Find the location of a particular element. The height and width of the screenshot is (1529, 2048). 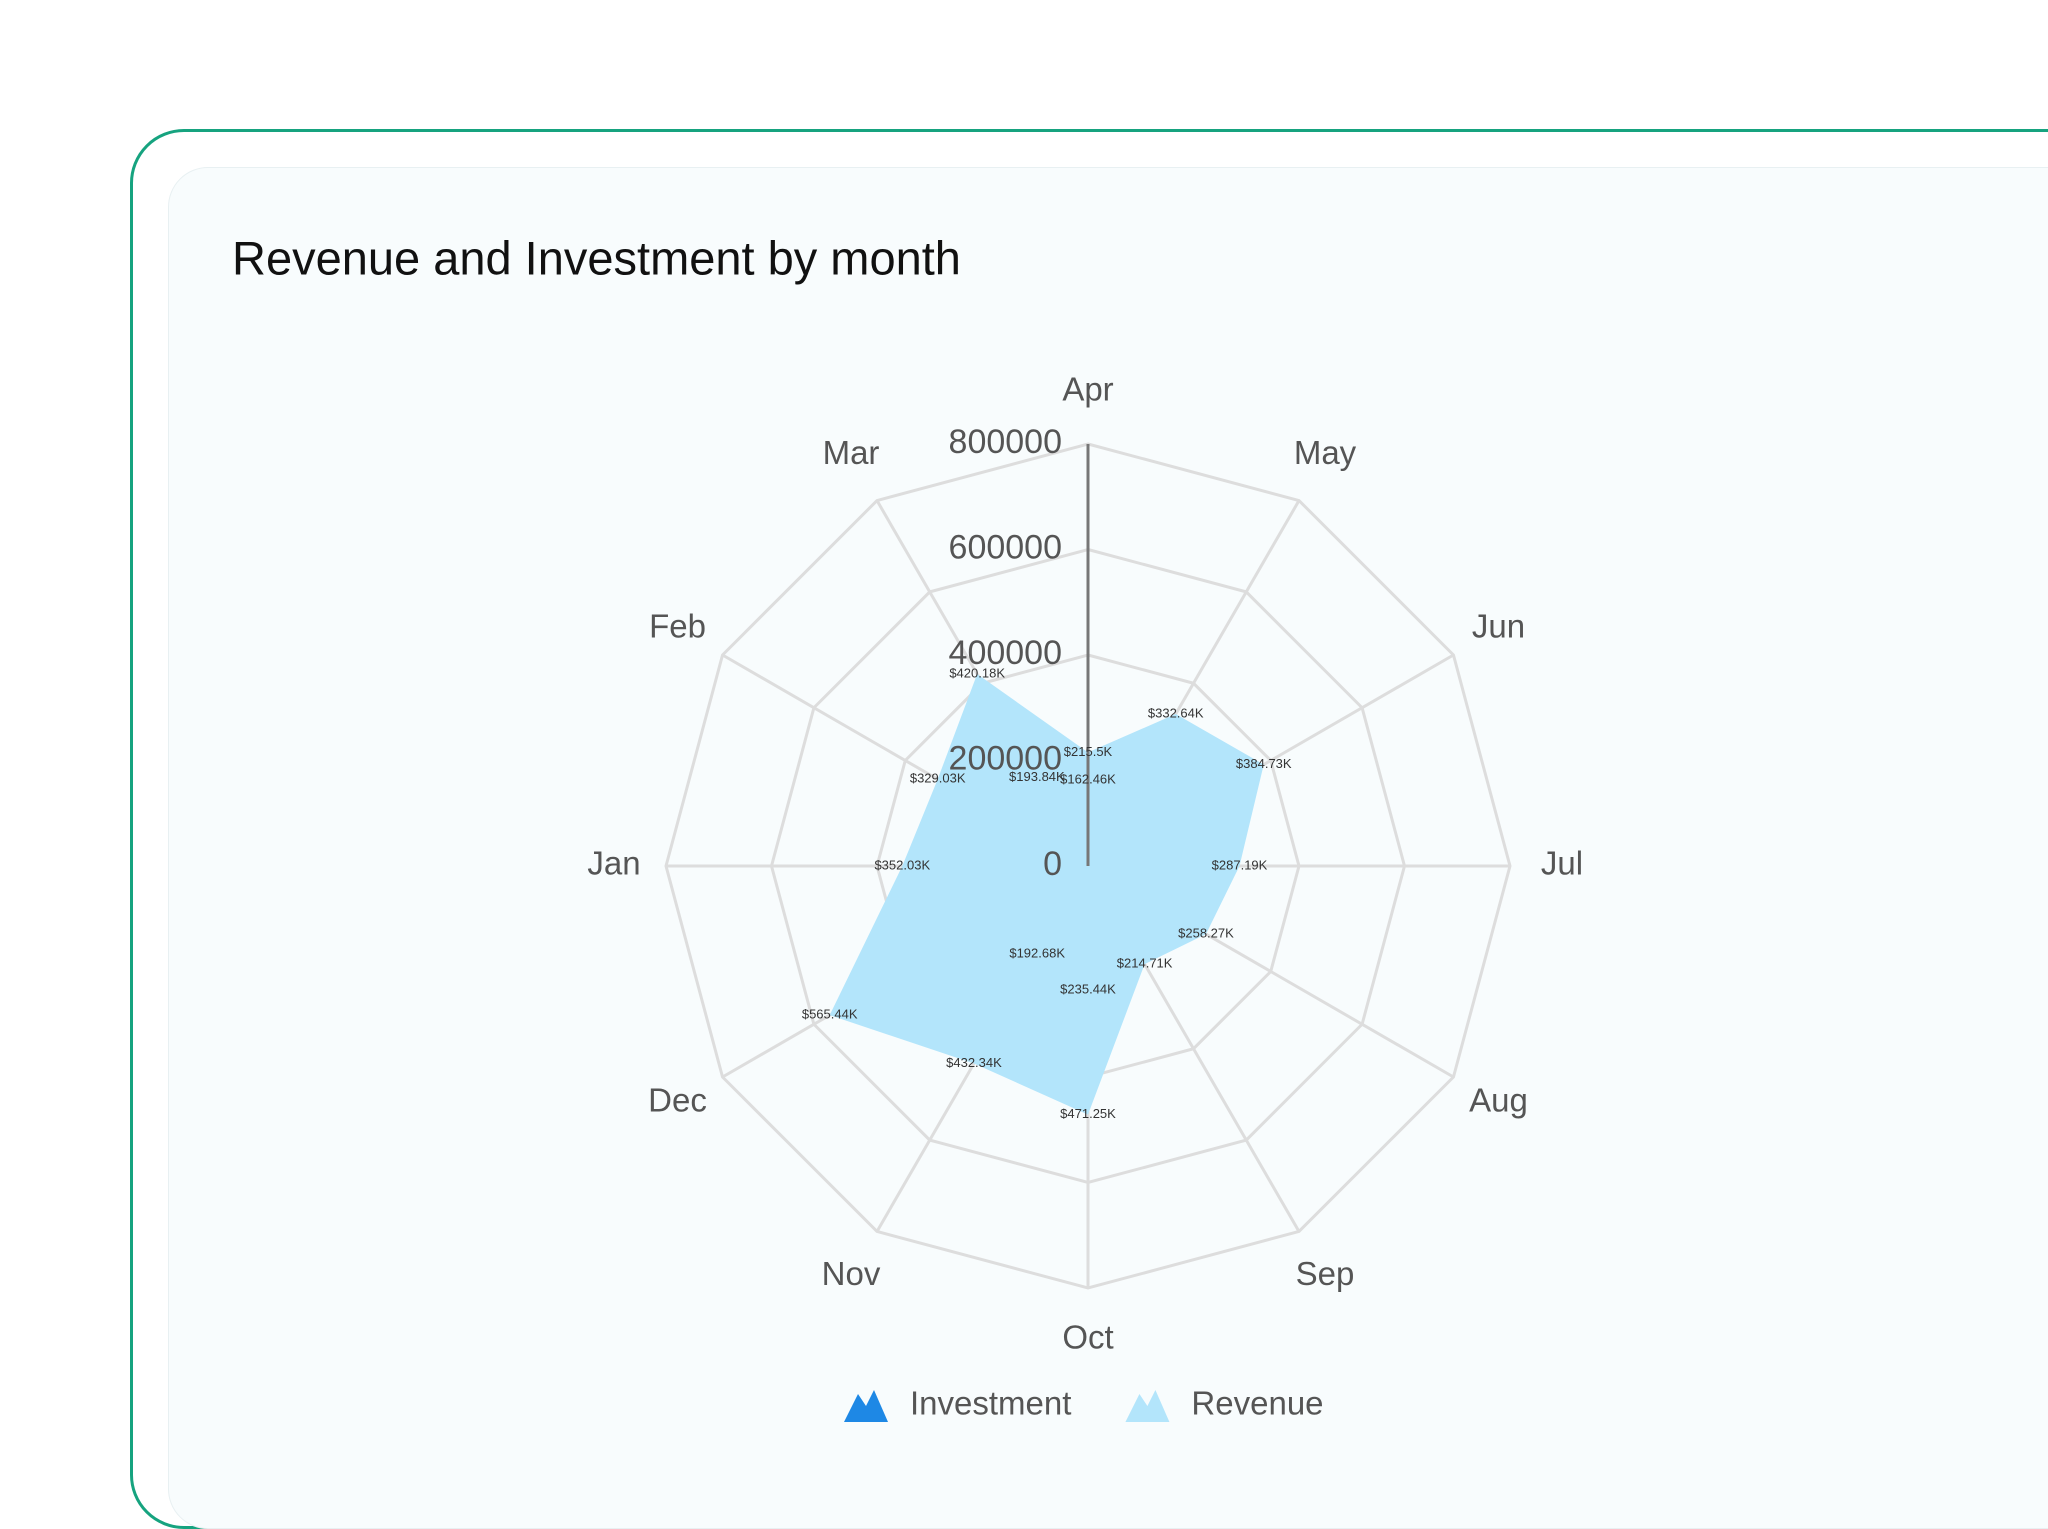

category-label: May is located at coordinates (1325, 452).